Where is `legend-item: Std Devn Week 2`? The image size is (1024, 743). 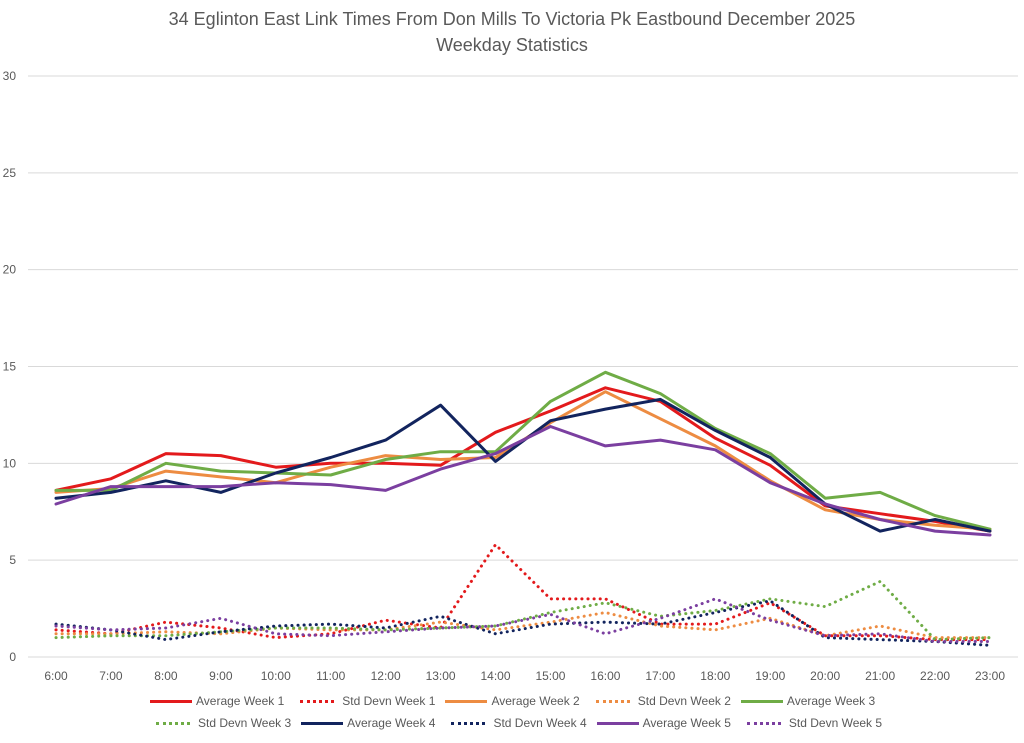 legend-item: Std Devn Week 2 is located at coordinates (660, 701).